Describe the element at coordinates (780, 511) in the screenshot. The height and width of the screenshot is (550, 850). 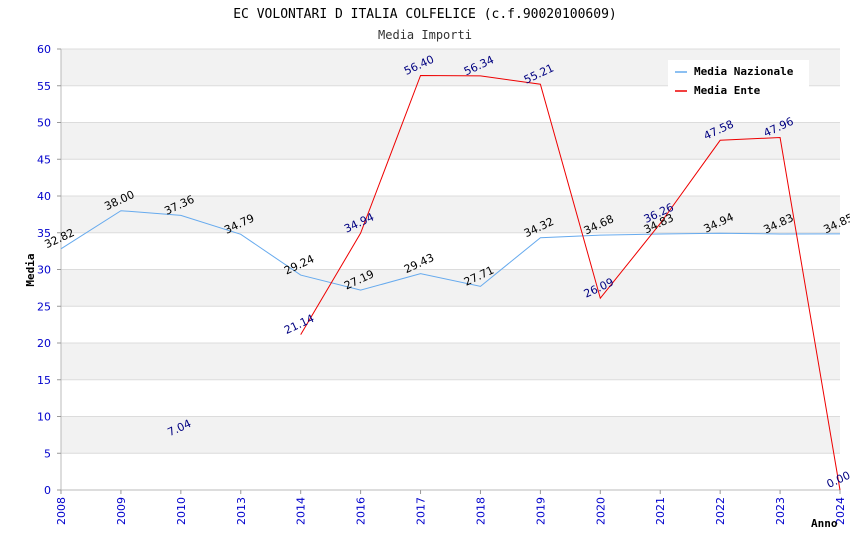
I see `x-tick-label: 2023` at that location.